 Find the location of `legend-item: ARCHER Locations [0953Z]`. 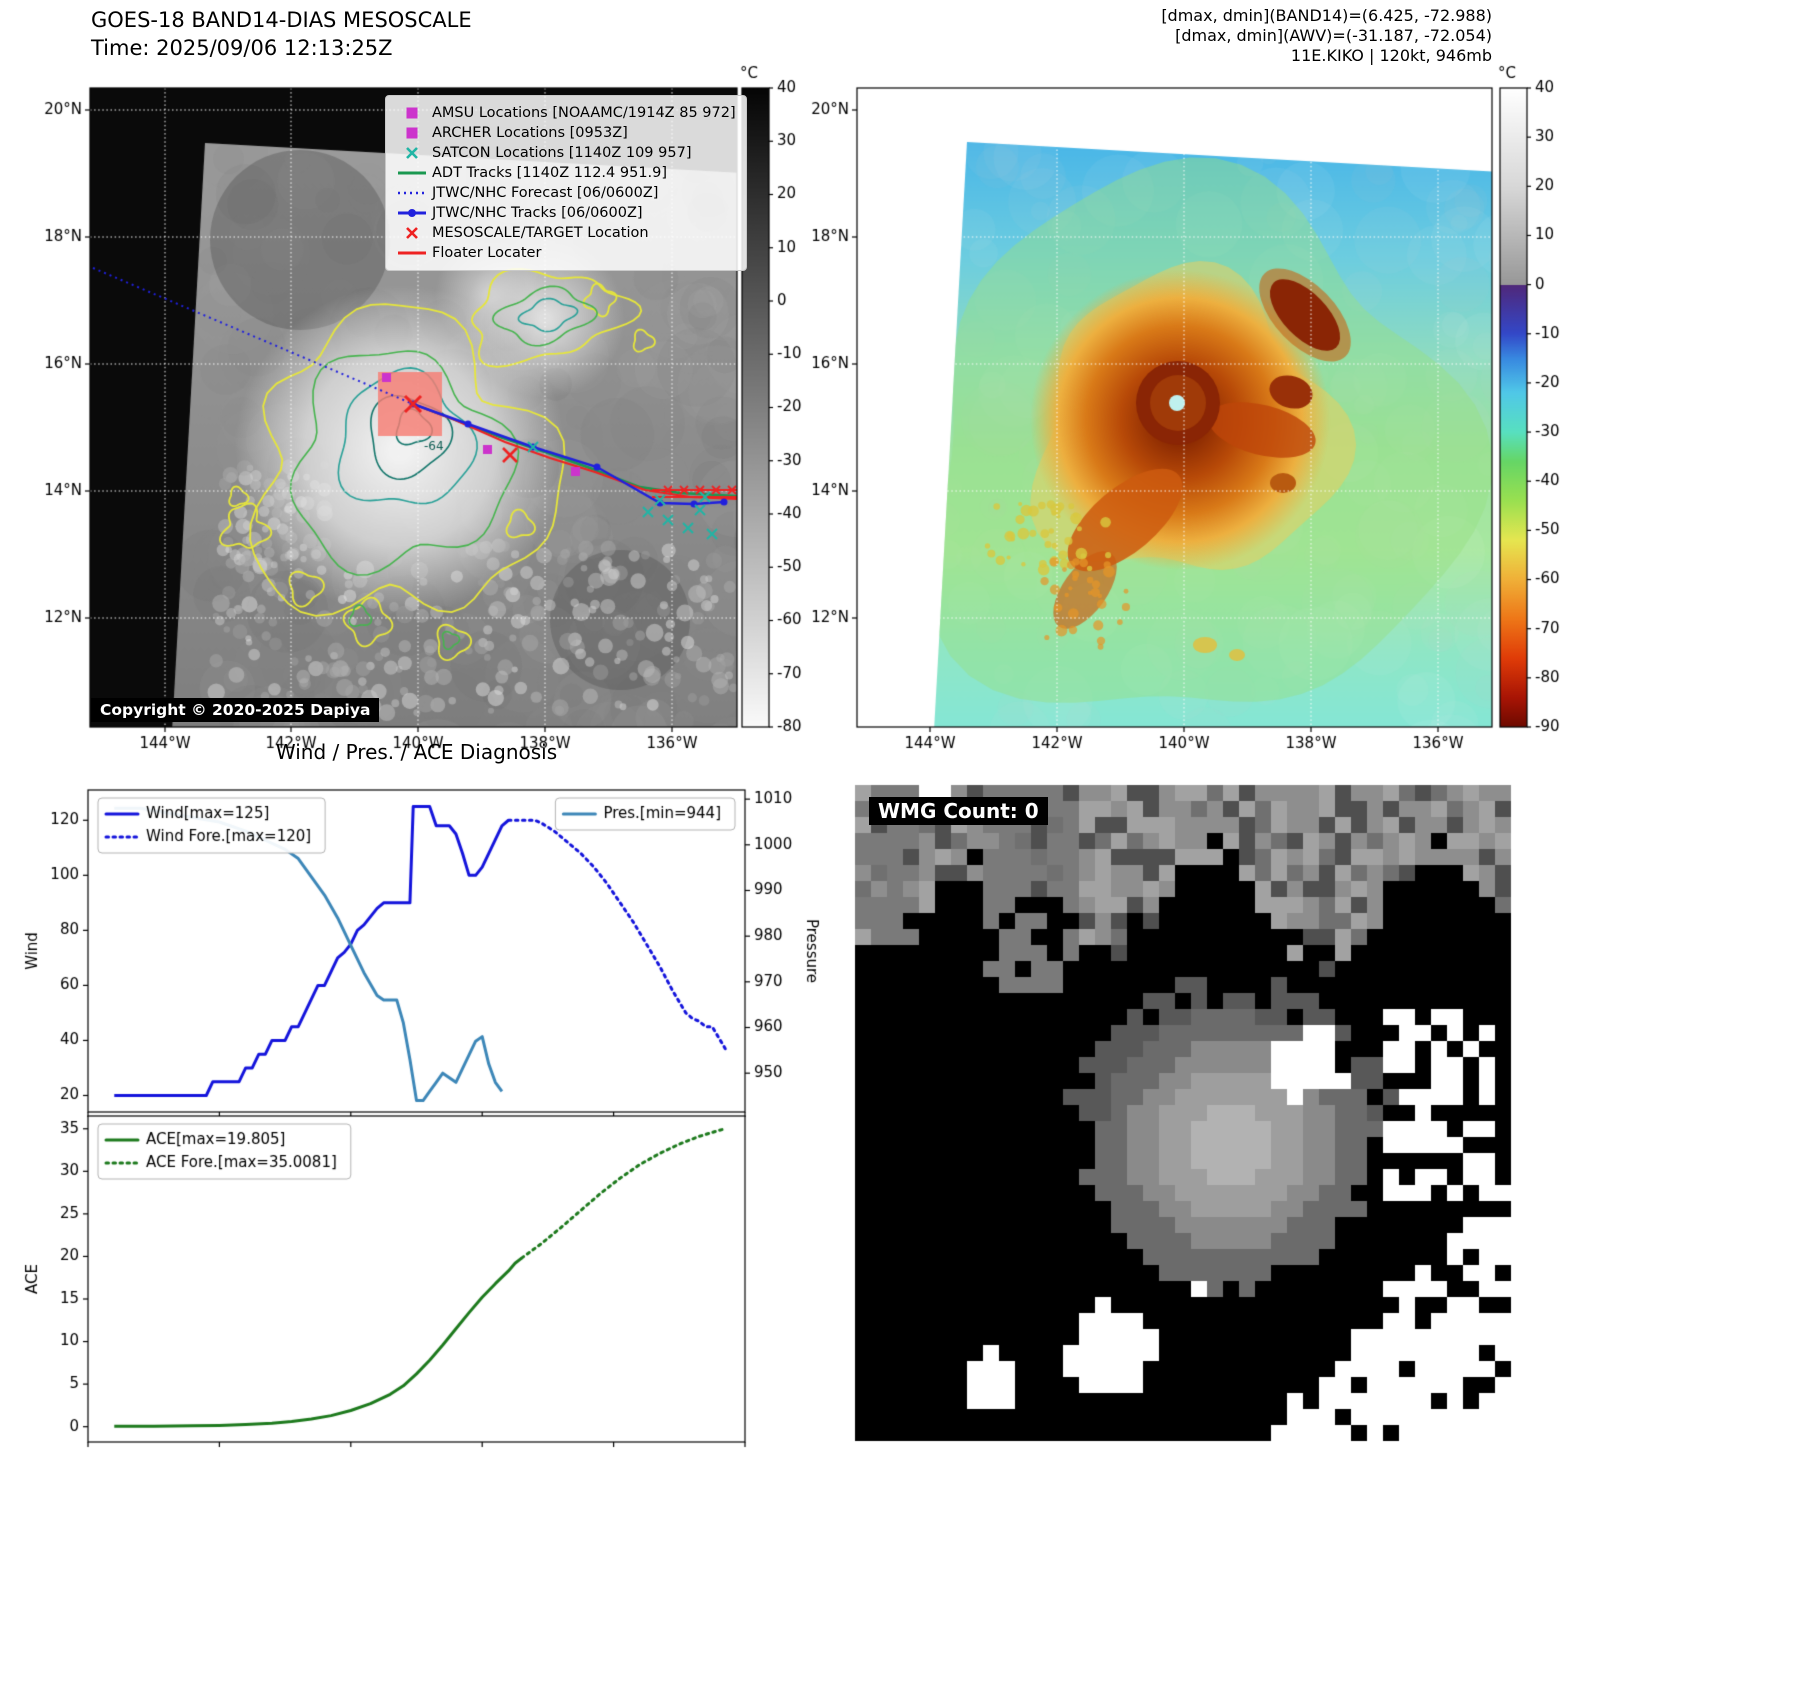

legend-item: ARCHER Locations [0953Z] is located at coordinates (565, 133).